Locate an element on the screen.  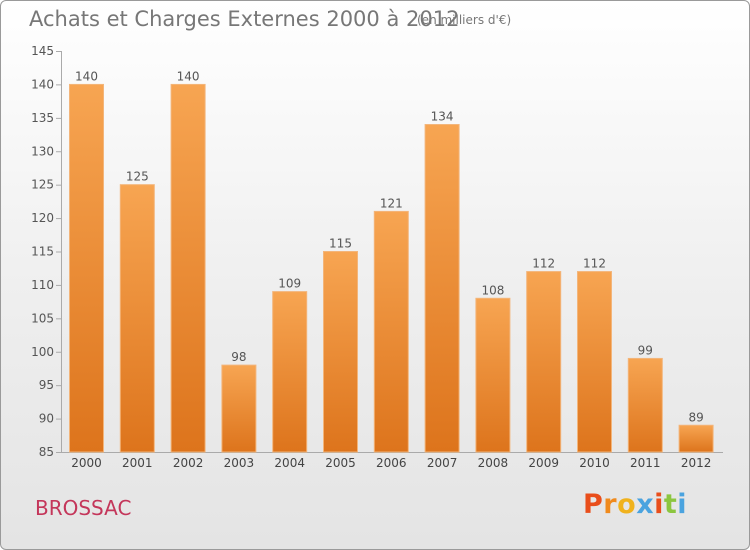
y-tick-label: 145 is located at coordinates (42, 51).